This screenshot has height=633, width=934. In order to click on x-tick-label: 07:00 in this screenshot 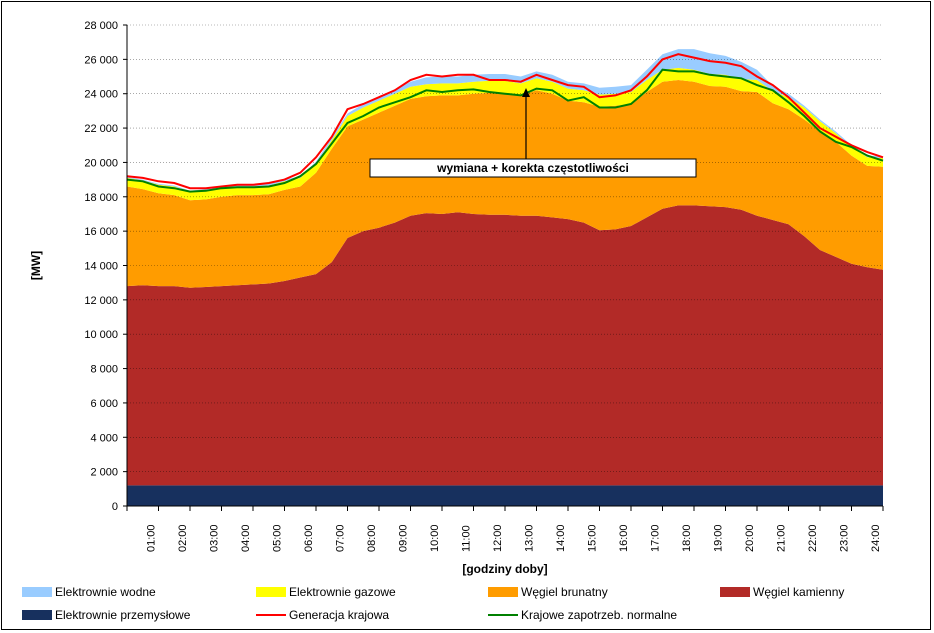, I will do `click(341, 538)`.